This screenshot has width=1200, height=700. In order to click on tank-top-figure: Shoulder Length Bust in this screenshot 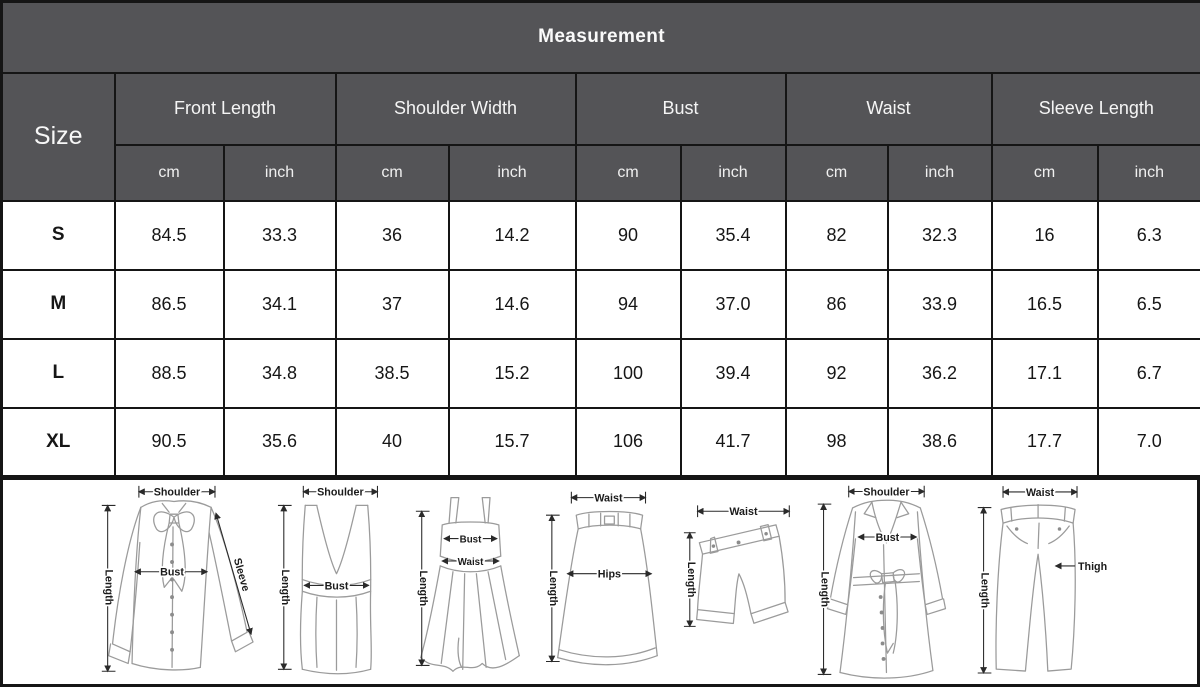, I will do `click(336, 582)`.